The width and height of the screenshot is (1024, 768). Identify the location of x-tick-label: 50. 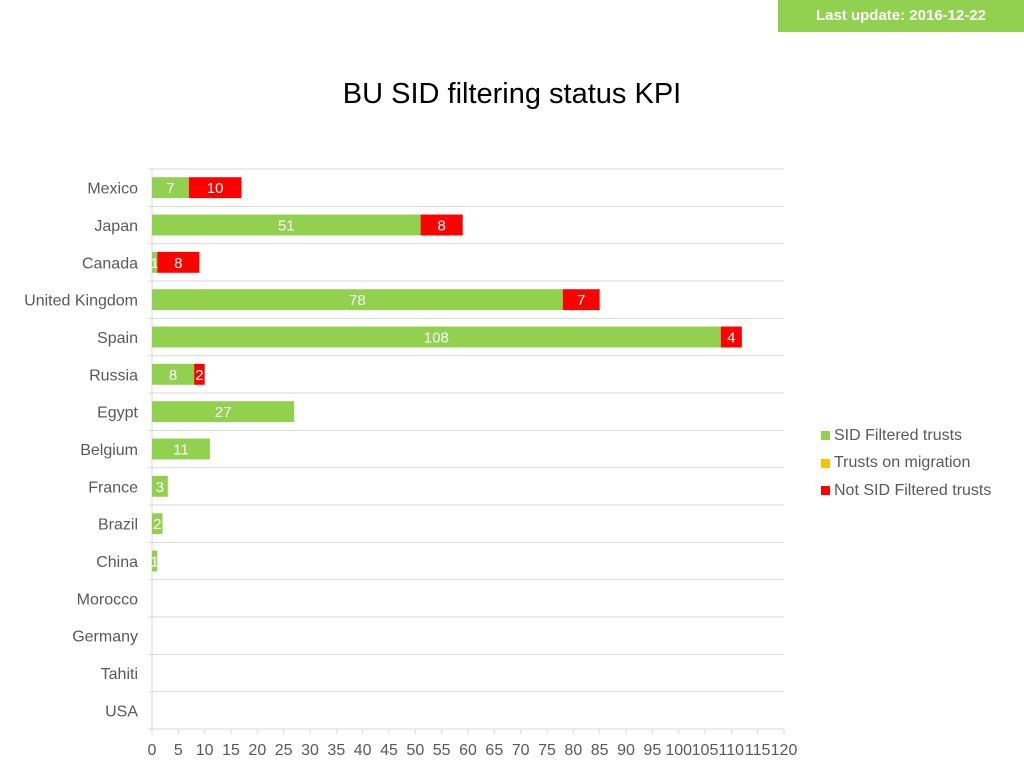
(415, 750).